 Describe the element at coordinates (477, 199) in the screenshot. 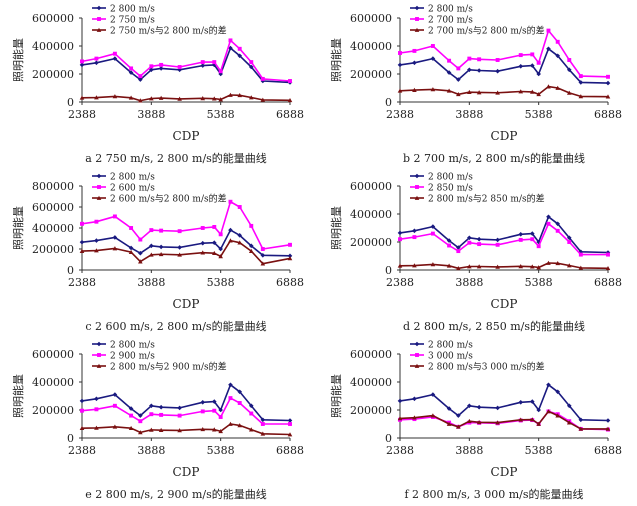

I see `legend-entry: 2 800 m/s与2 850 m/s的差` at that location.